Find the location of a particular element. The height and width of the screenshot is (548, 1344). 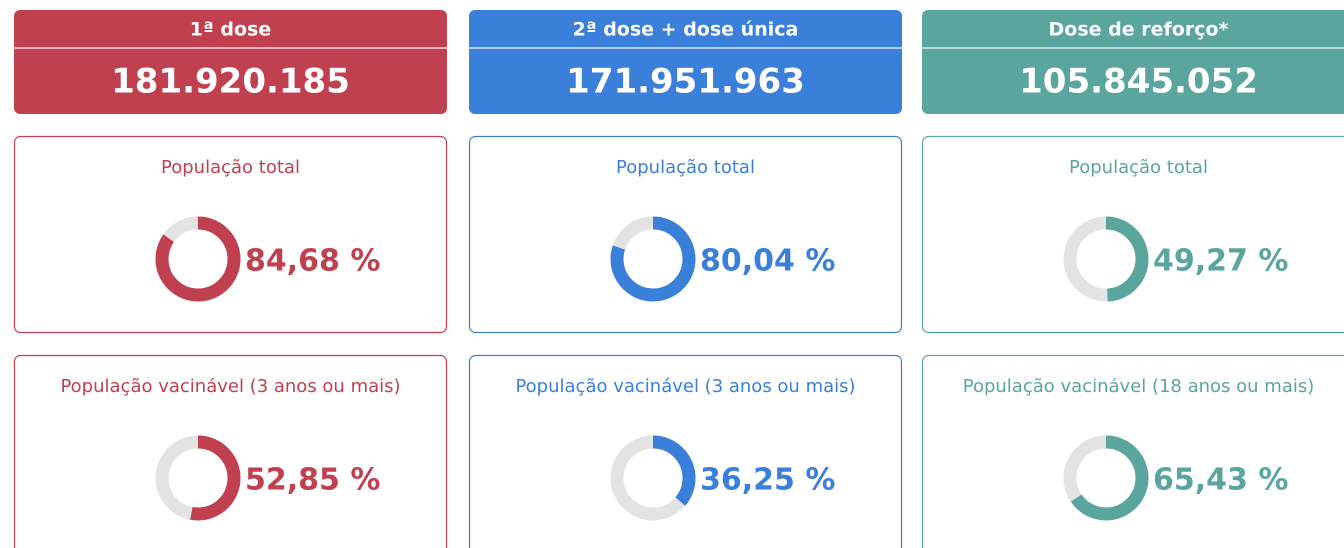

dose-total: 105.845.052 is located at coordinates (1138, 82).